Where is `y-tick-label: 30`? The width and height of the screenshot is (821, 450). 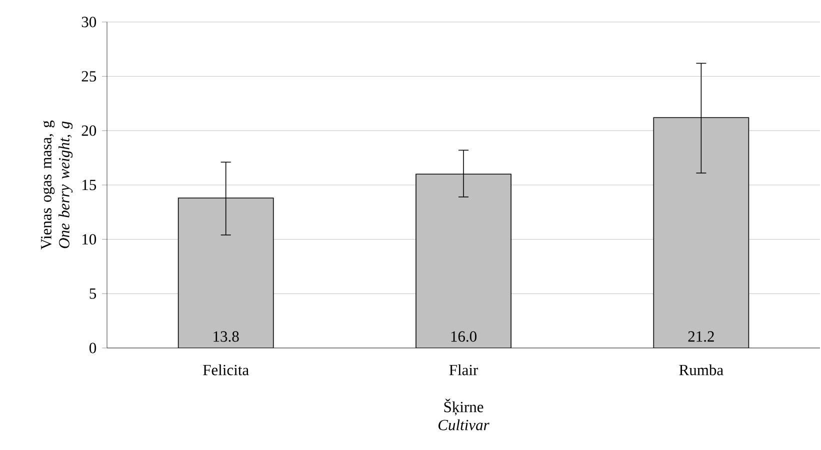 y-tick-label: 30 is located at coordinates (89, 22).